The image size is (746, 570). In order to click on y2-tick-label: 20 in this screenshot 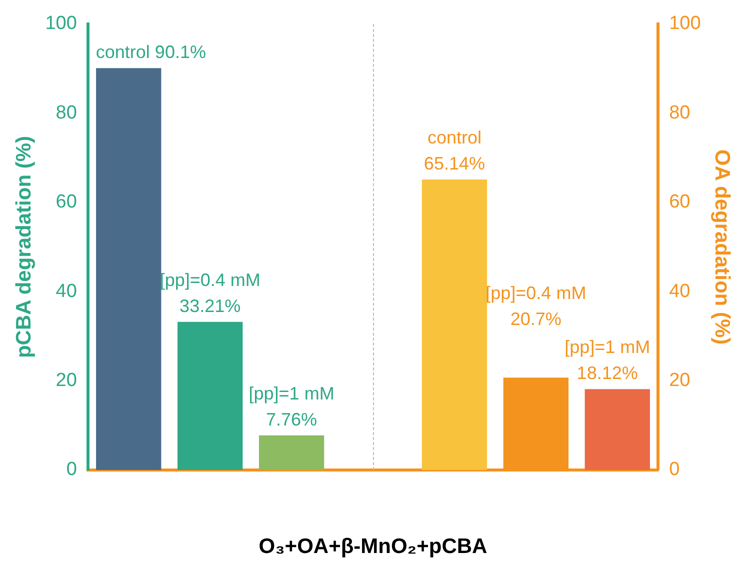, I will do `click(679, 381)`.